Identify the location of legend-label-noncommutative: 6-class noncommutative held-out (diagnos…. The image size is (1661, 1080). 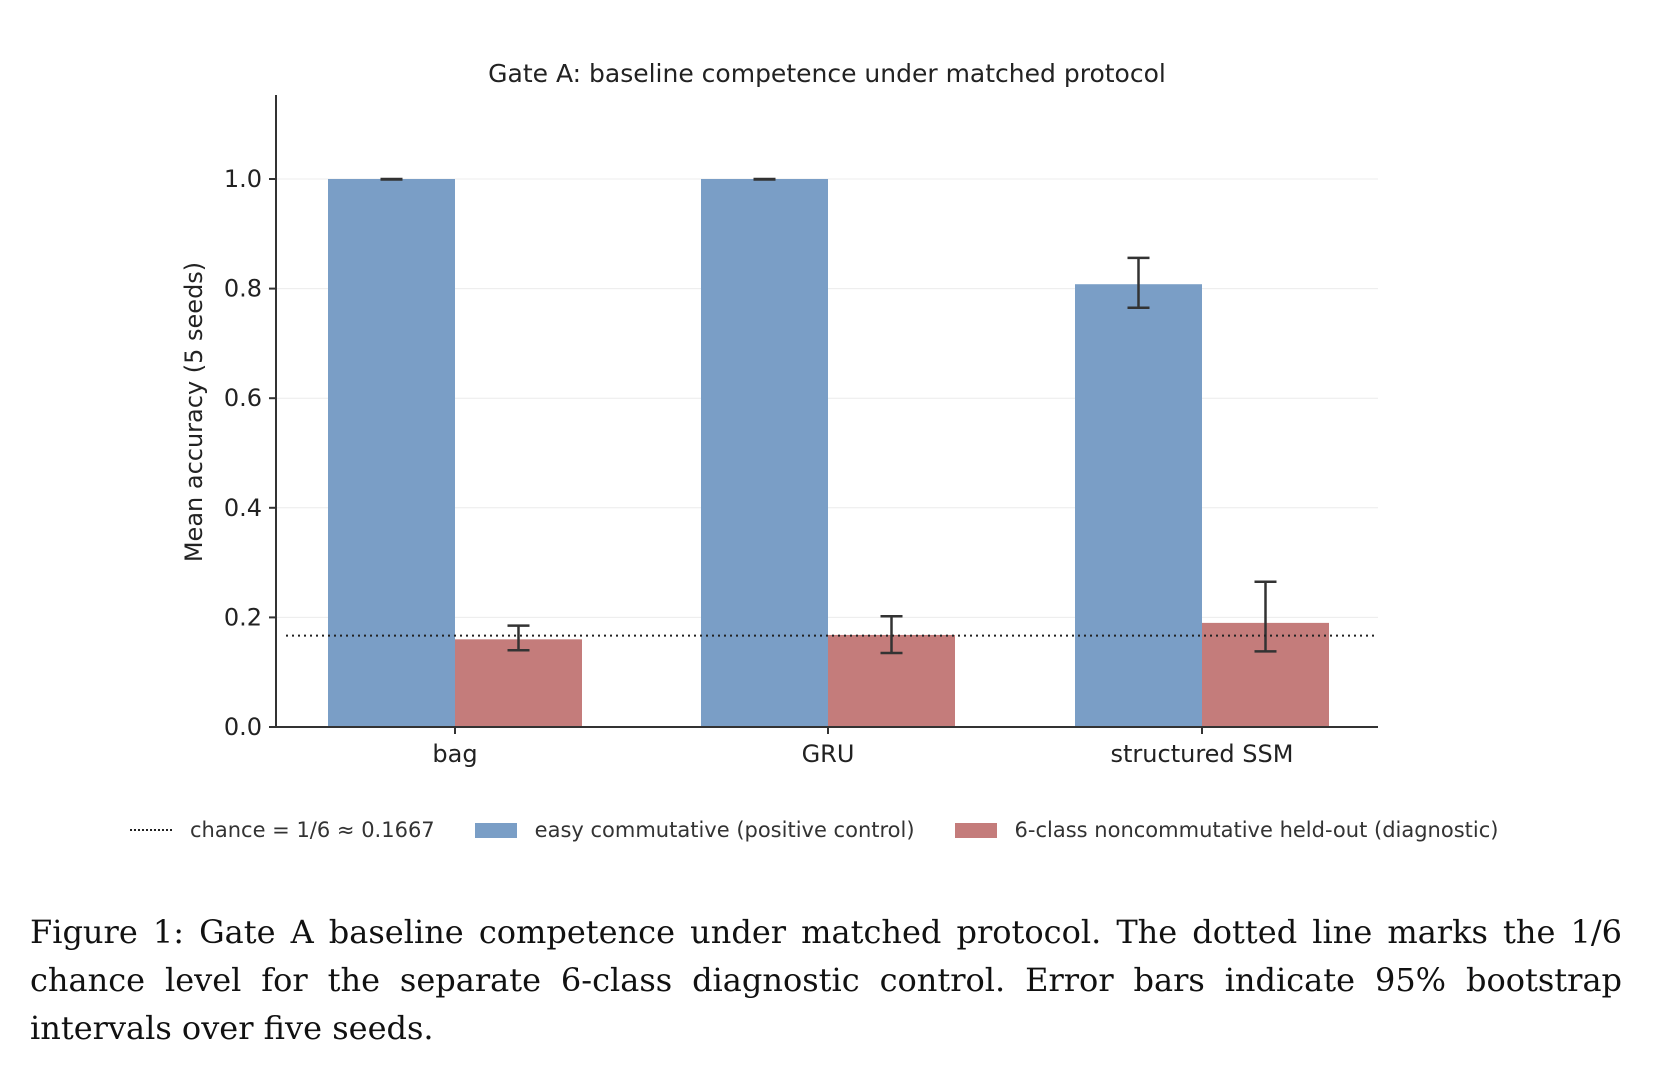
(1256, 830).